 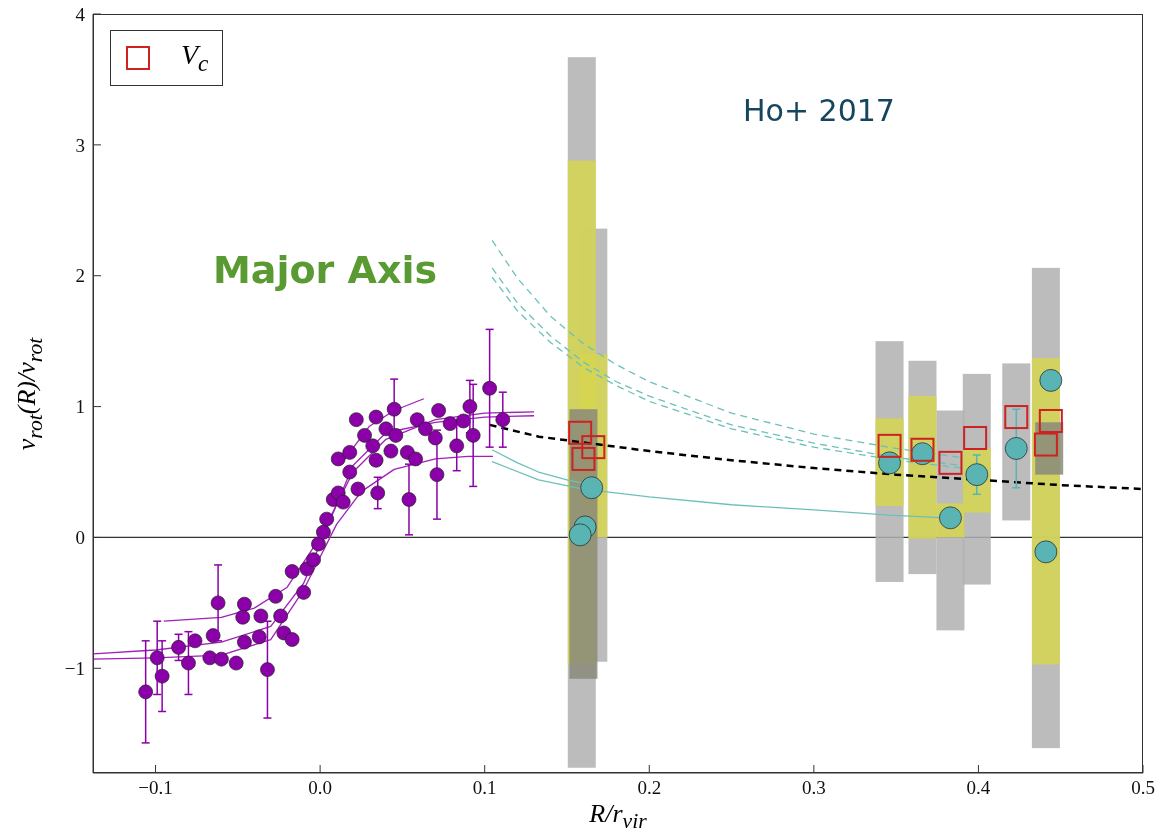 What do you see at coordinates (1143, 788) in the screenshot?
I see `x-tick-label: 0.5` at bounding box center [1143, 788].